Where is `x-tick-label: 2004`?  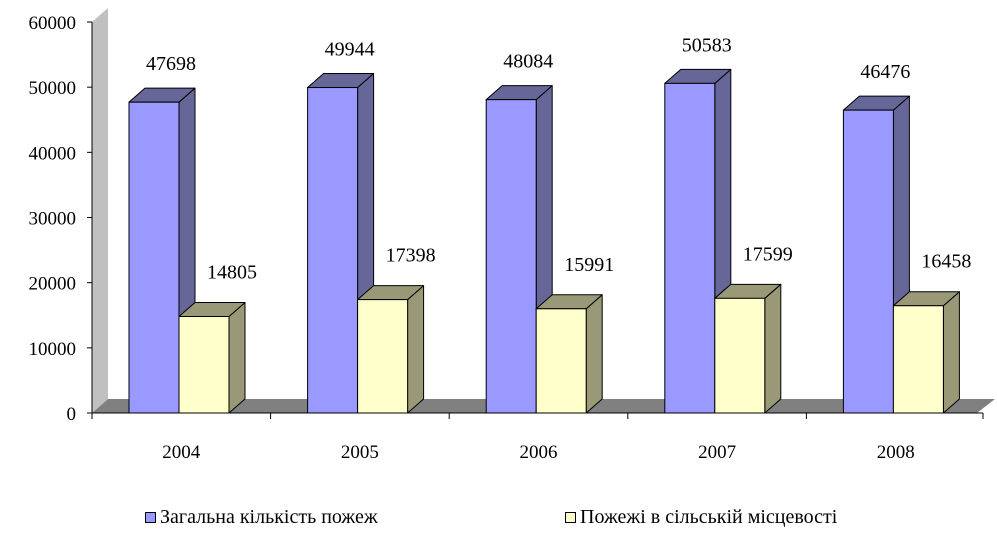
x-tick-label: 2004 is located at coordinates (181, 452).